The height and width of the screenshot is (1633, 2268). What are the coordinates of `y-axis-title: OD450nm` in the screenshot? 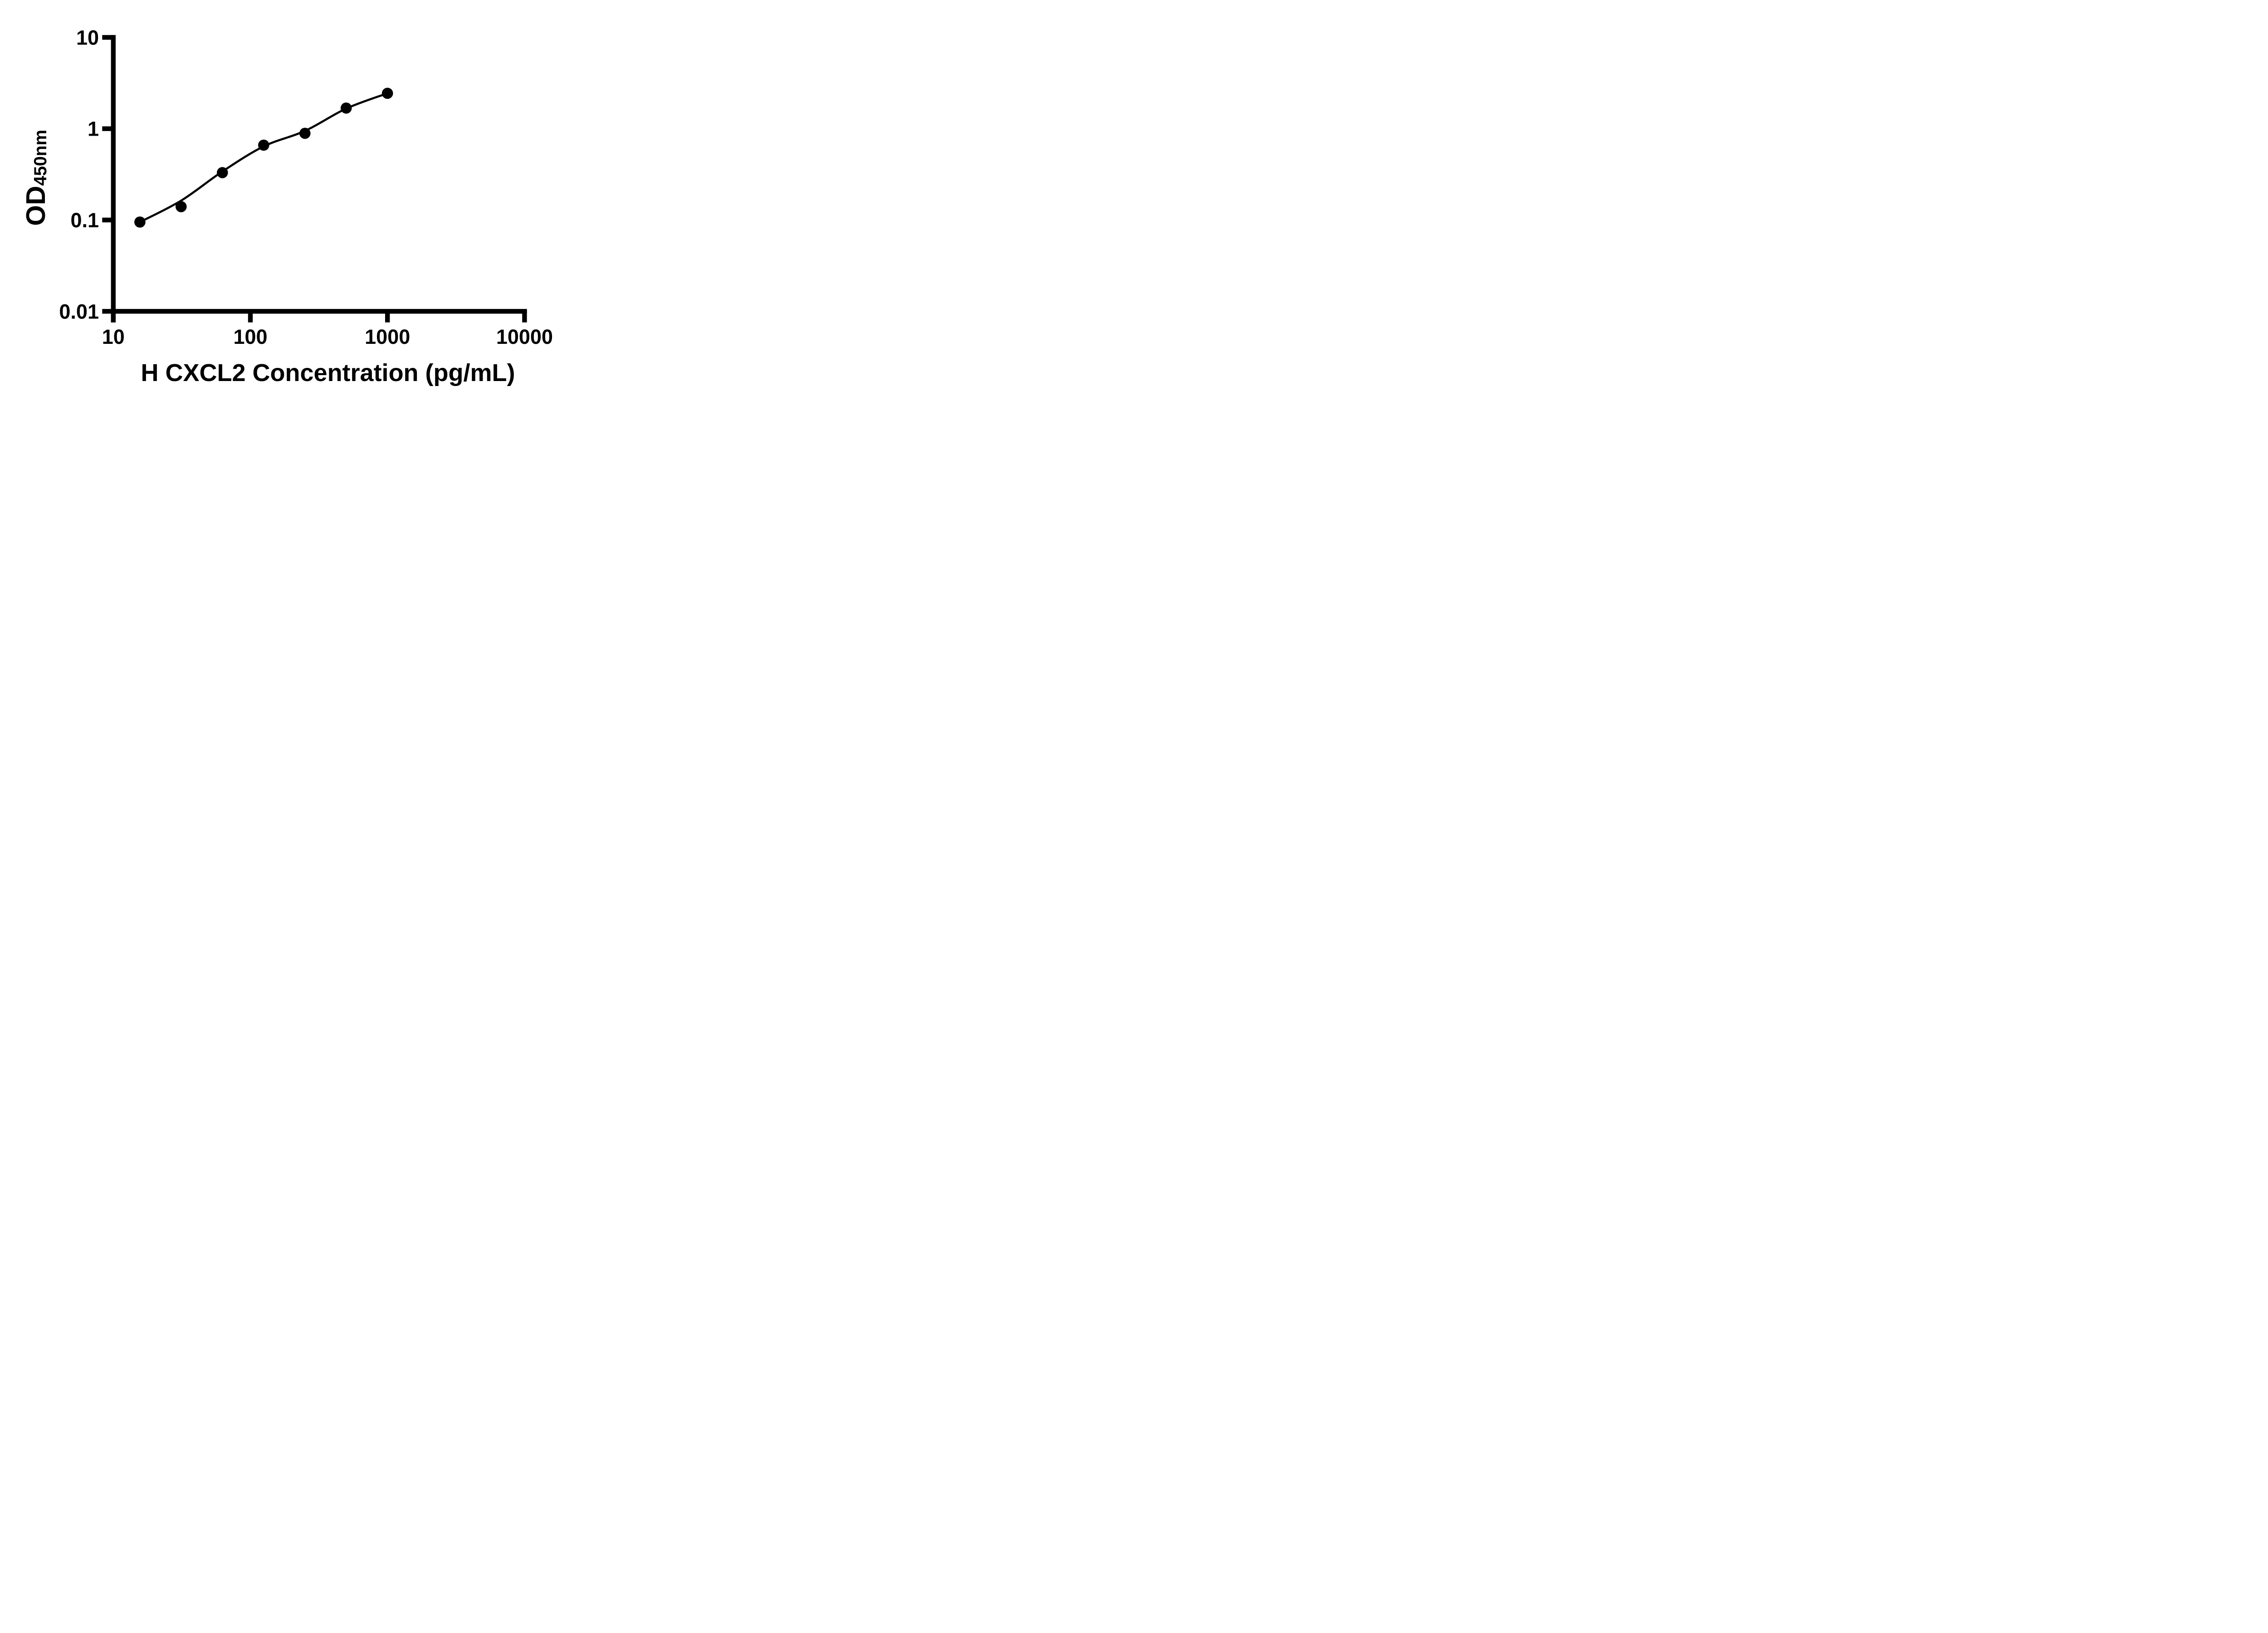 It's located at (36, 178).